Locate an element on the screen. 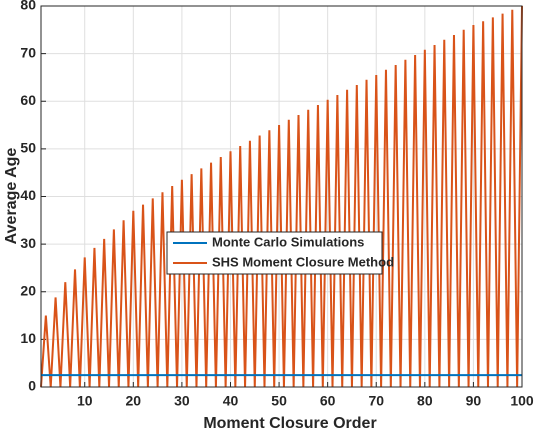  x-tick-label: 40 is located at coordinates (231, 401).